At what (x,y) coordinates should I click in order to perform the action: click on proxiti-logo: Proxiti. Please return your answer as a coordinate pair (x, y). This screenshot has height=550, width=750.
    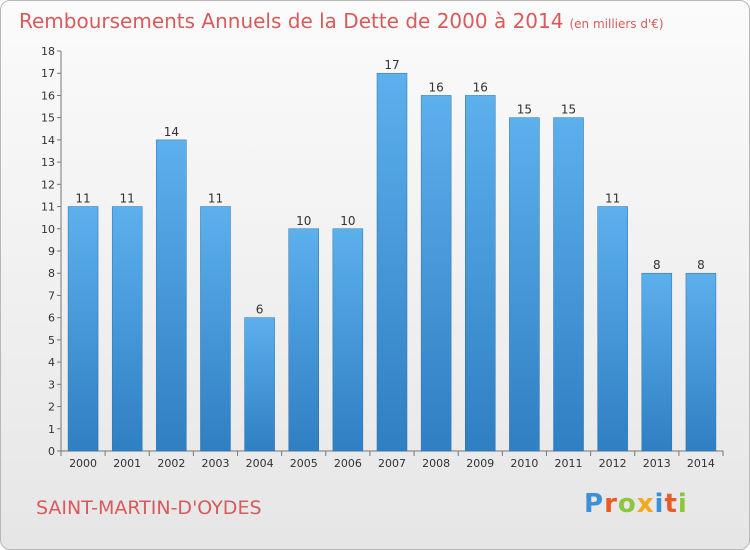
    Looking at the image, I should click on (636, 504).